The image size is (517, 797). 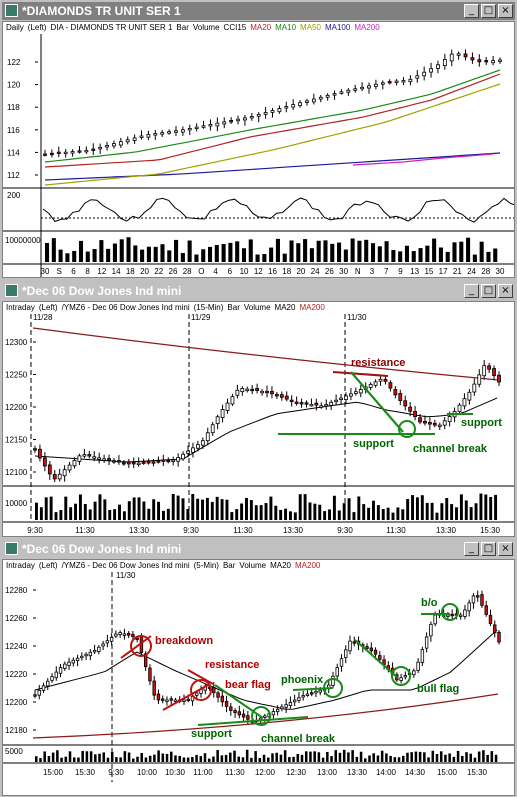 I want to click on price-tick-label: 12180, so click(x=16, y=730).